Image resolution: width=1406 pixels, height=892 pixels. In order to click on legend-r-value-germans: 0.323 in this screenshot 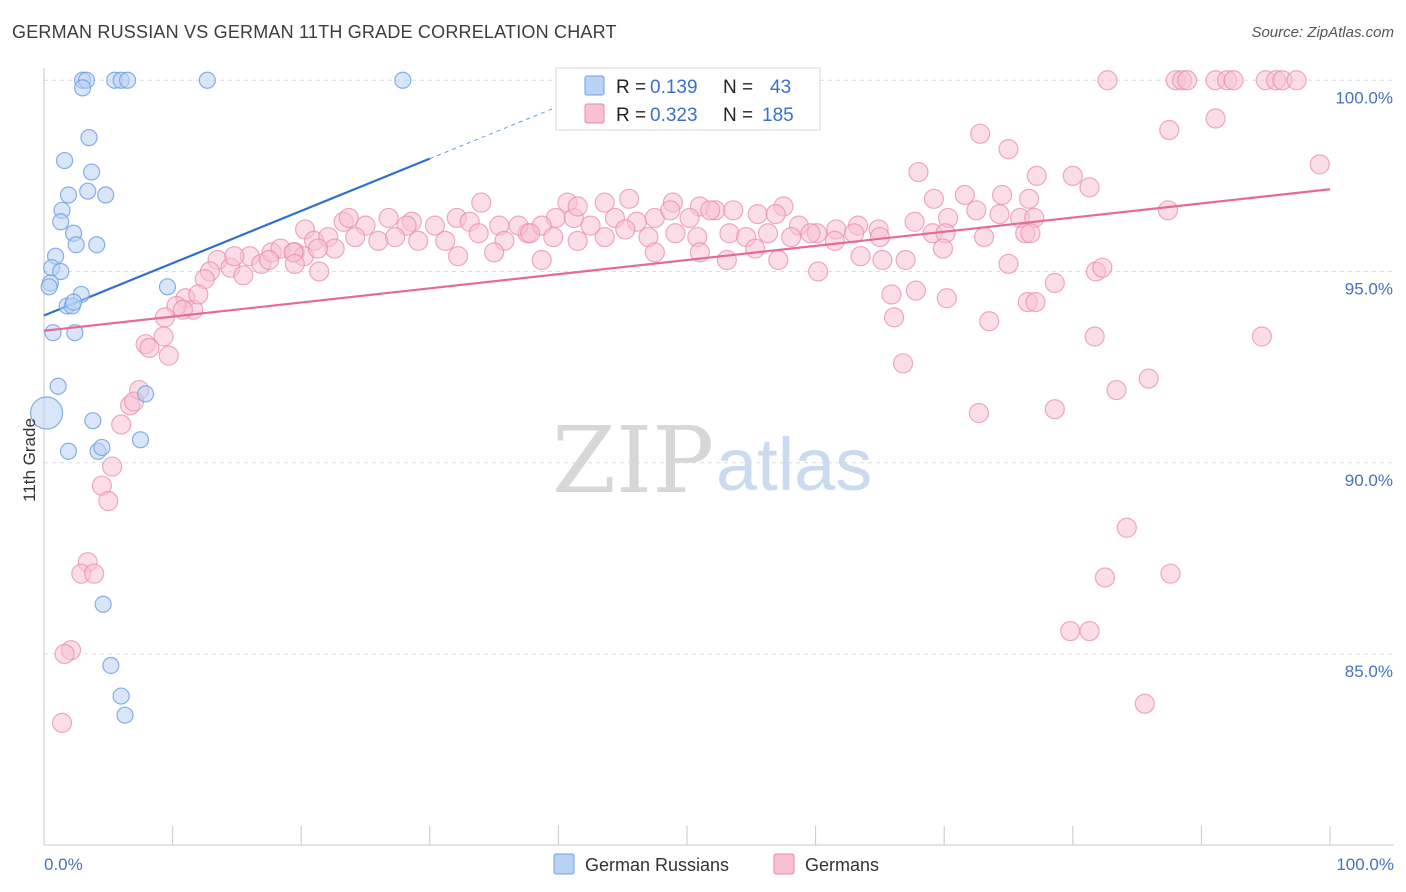, I will do `click(674, 115)`.